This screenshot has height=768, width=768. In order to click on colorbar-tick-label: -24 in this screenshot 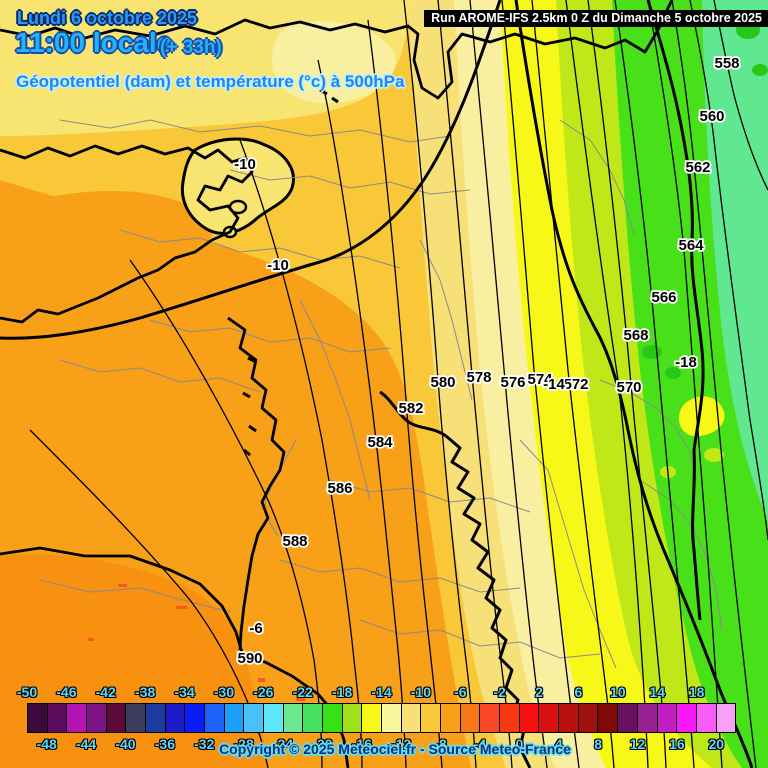, I will do `click(283, 744)`.